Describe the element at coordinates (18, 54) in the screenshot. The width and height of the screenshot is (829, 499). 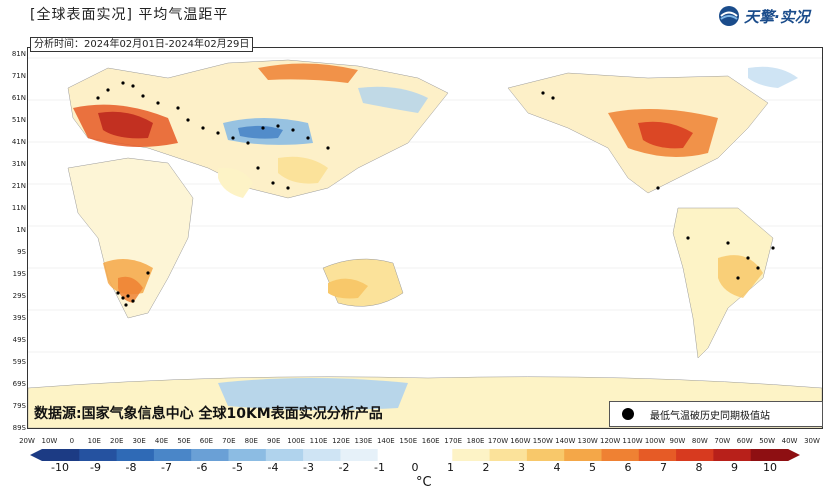
I see `lat-label: 81N` at that location.